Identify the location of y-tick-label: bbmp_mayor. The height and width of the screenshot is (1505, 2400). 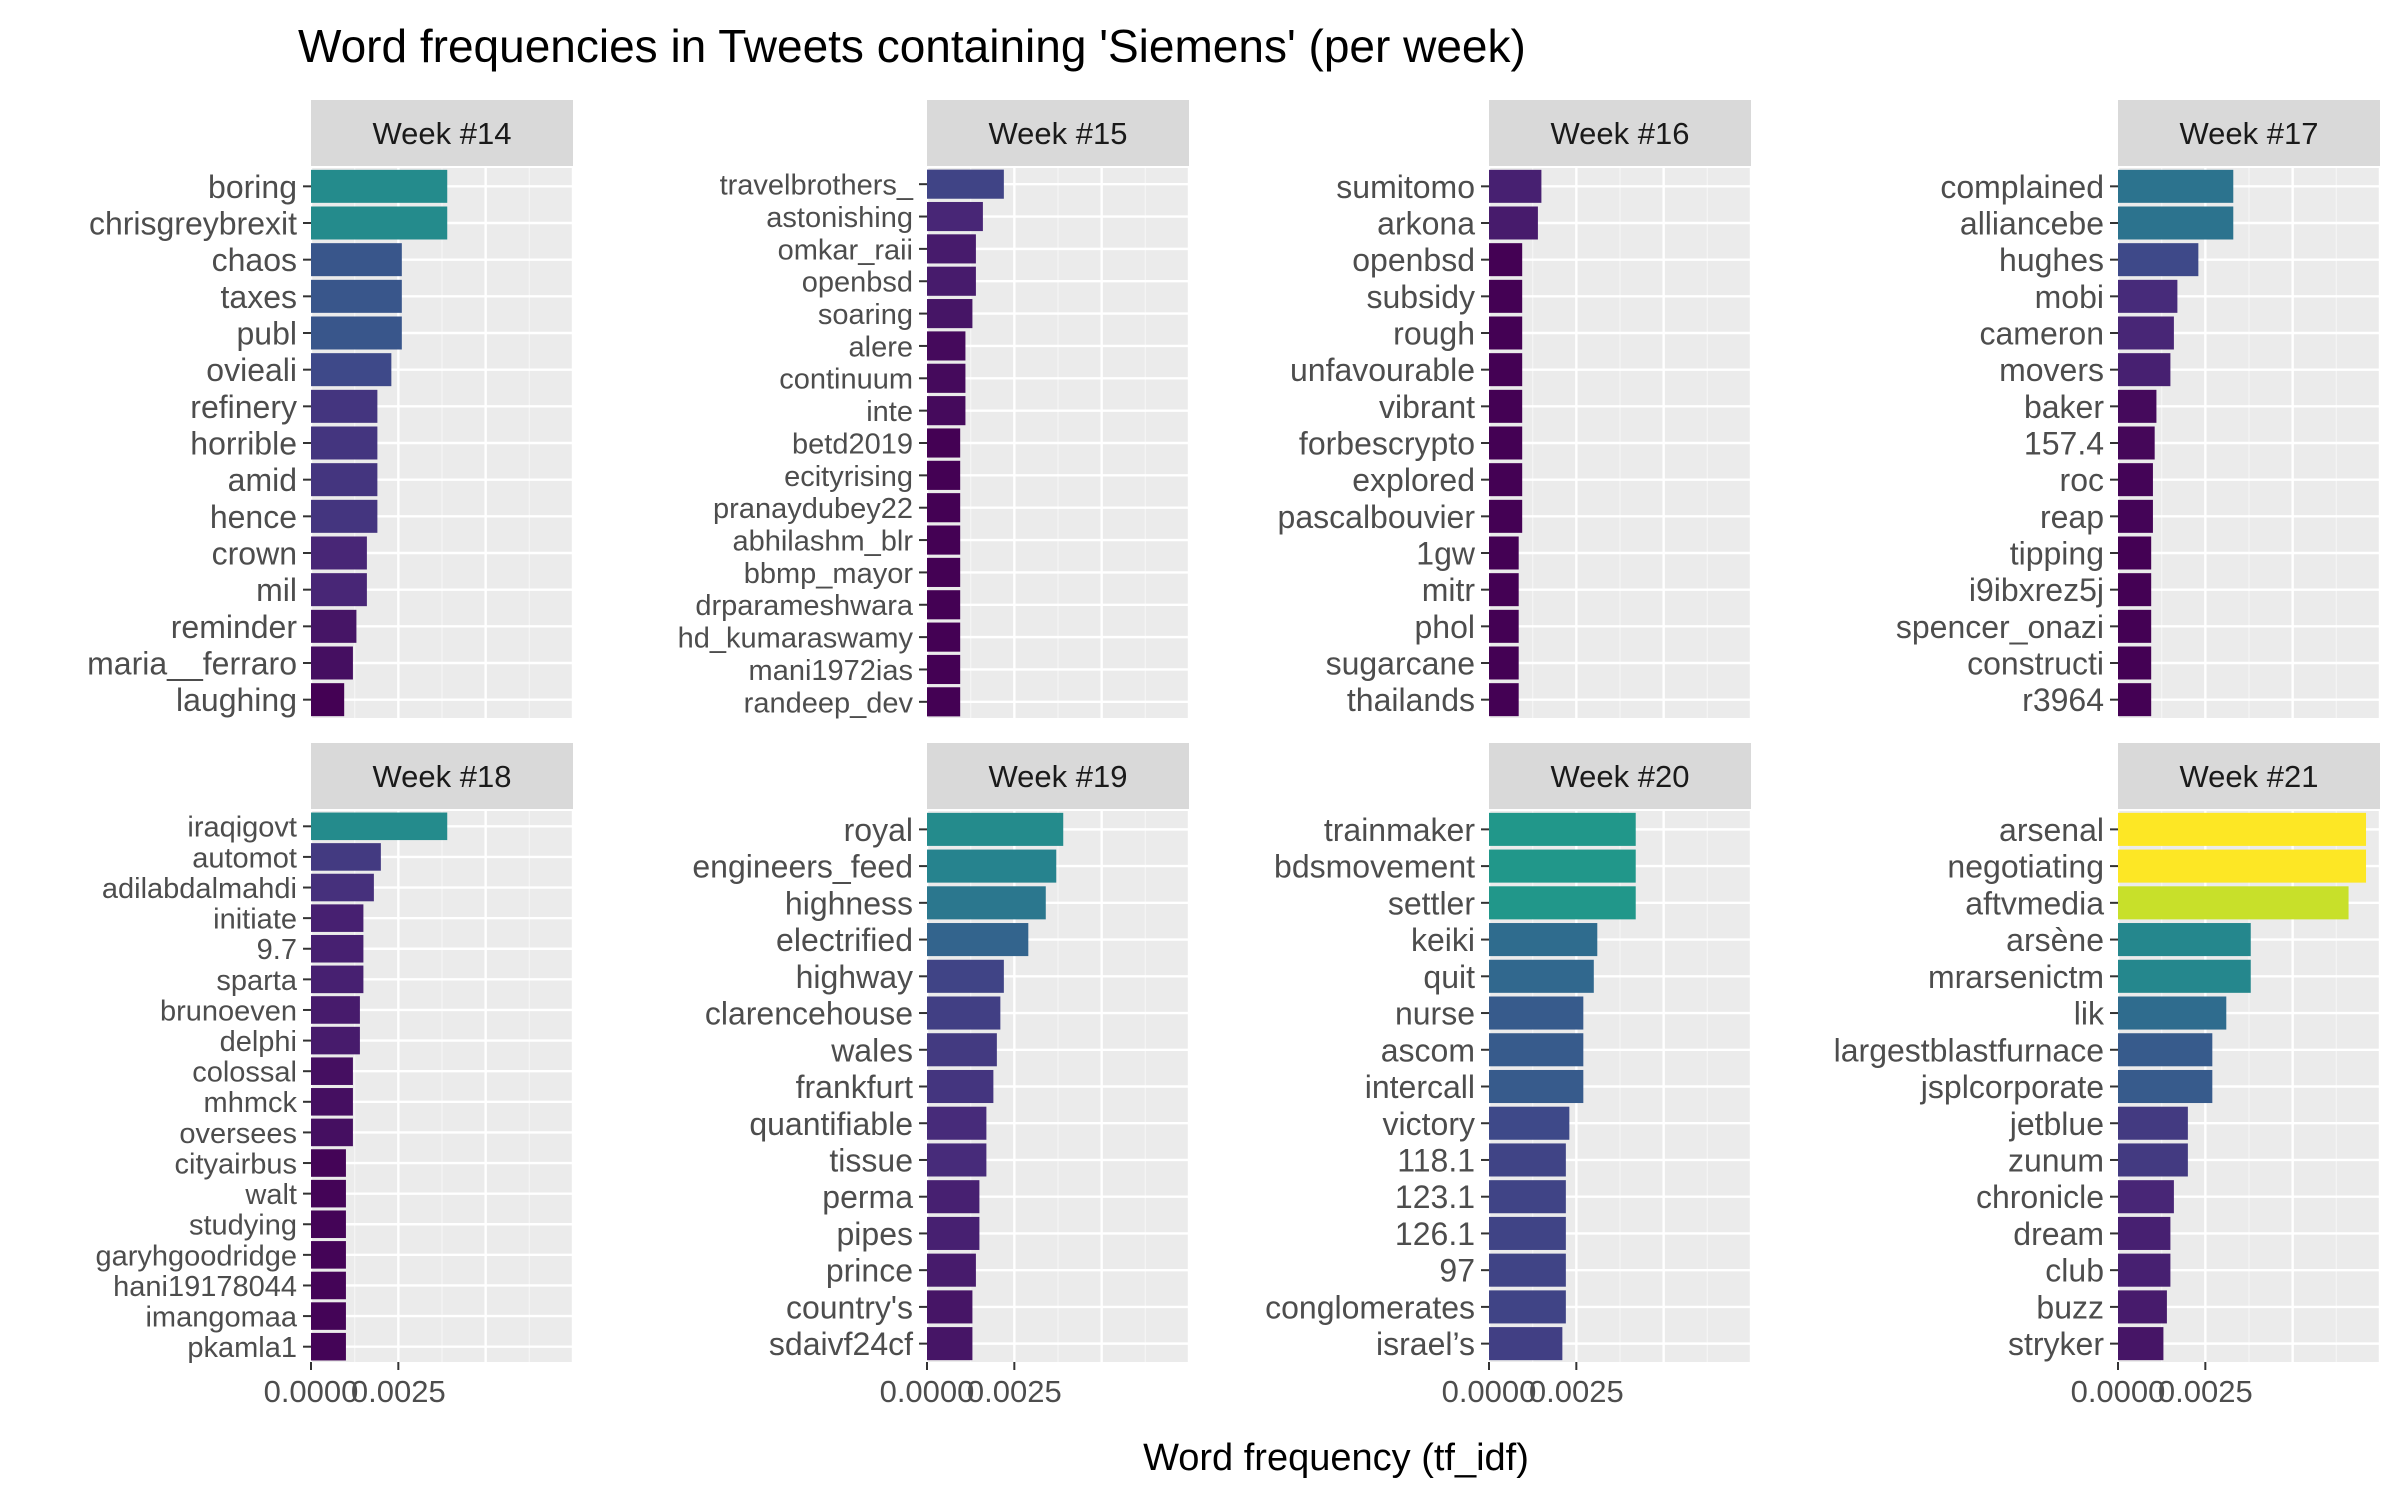
(829, 574).